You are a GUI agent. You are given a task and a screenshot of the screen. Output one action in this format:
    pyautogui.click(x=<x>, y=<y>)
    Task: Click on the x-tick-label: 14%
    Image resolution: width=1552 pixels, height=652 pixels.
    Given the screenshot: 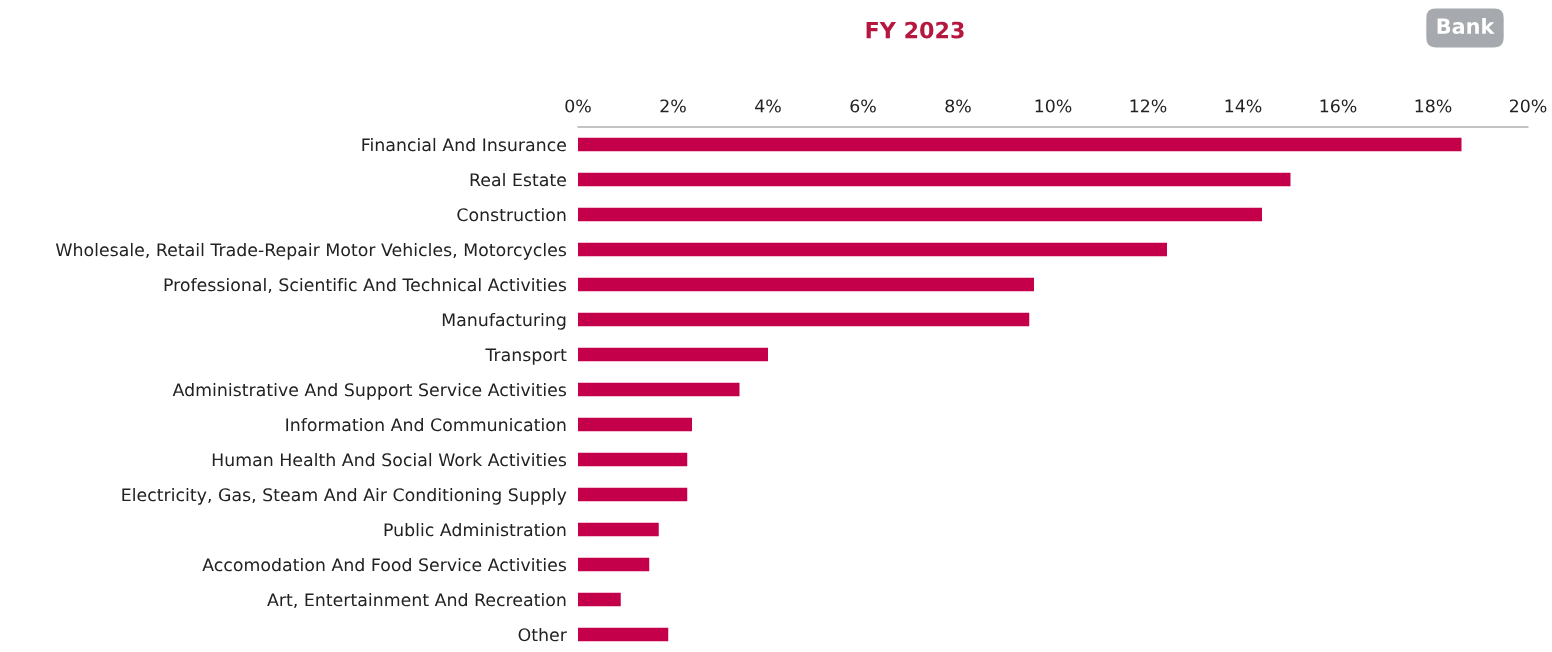 What is the action you would take?
    pyautogui.click(x=1243, y=106)
    